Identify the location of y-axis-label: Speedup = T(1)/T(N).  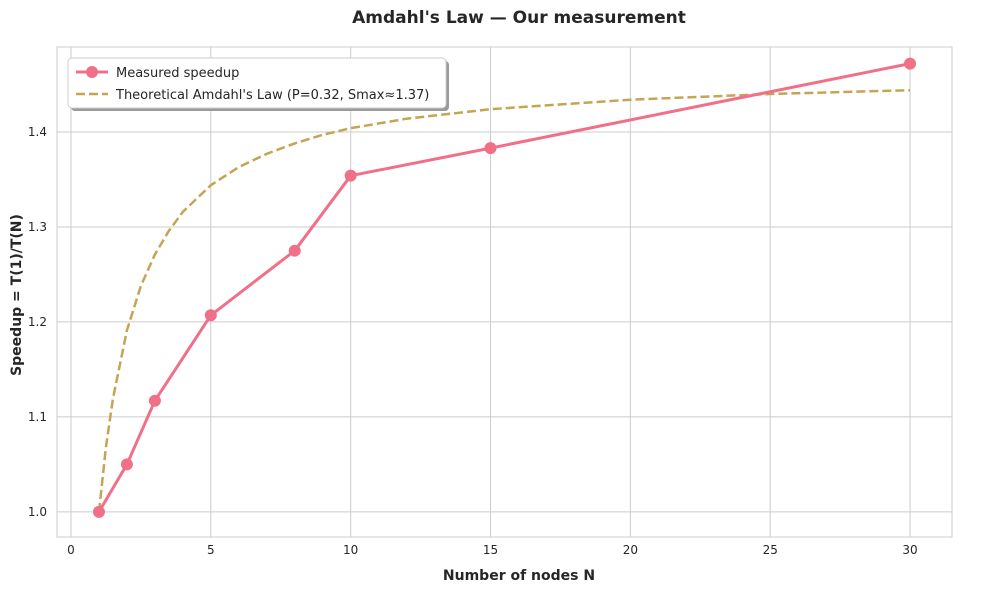
(17, 295).